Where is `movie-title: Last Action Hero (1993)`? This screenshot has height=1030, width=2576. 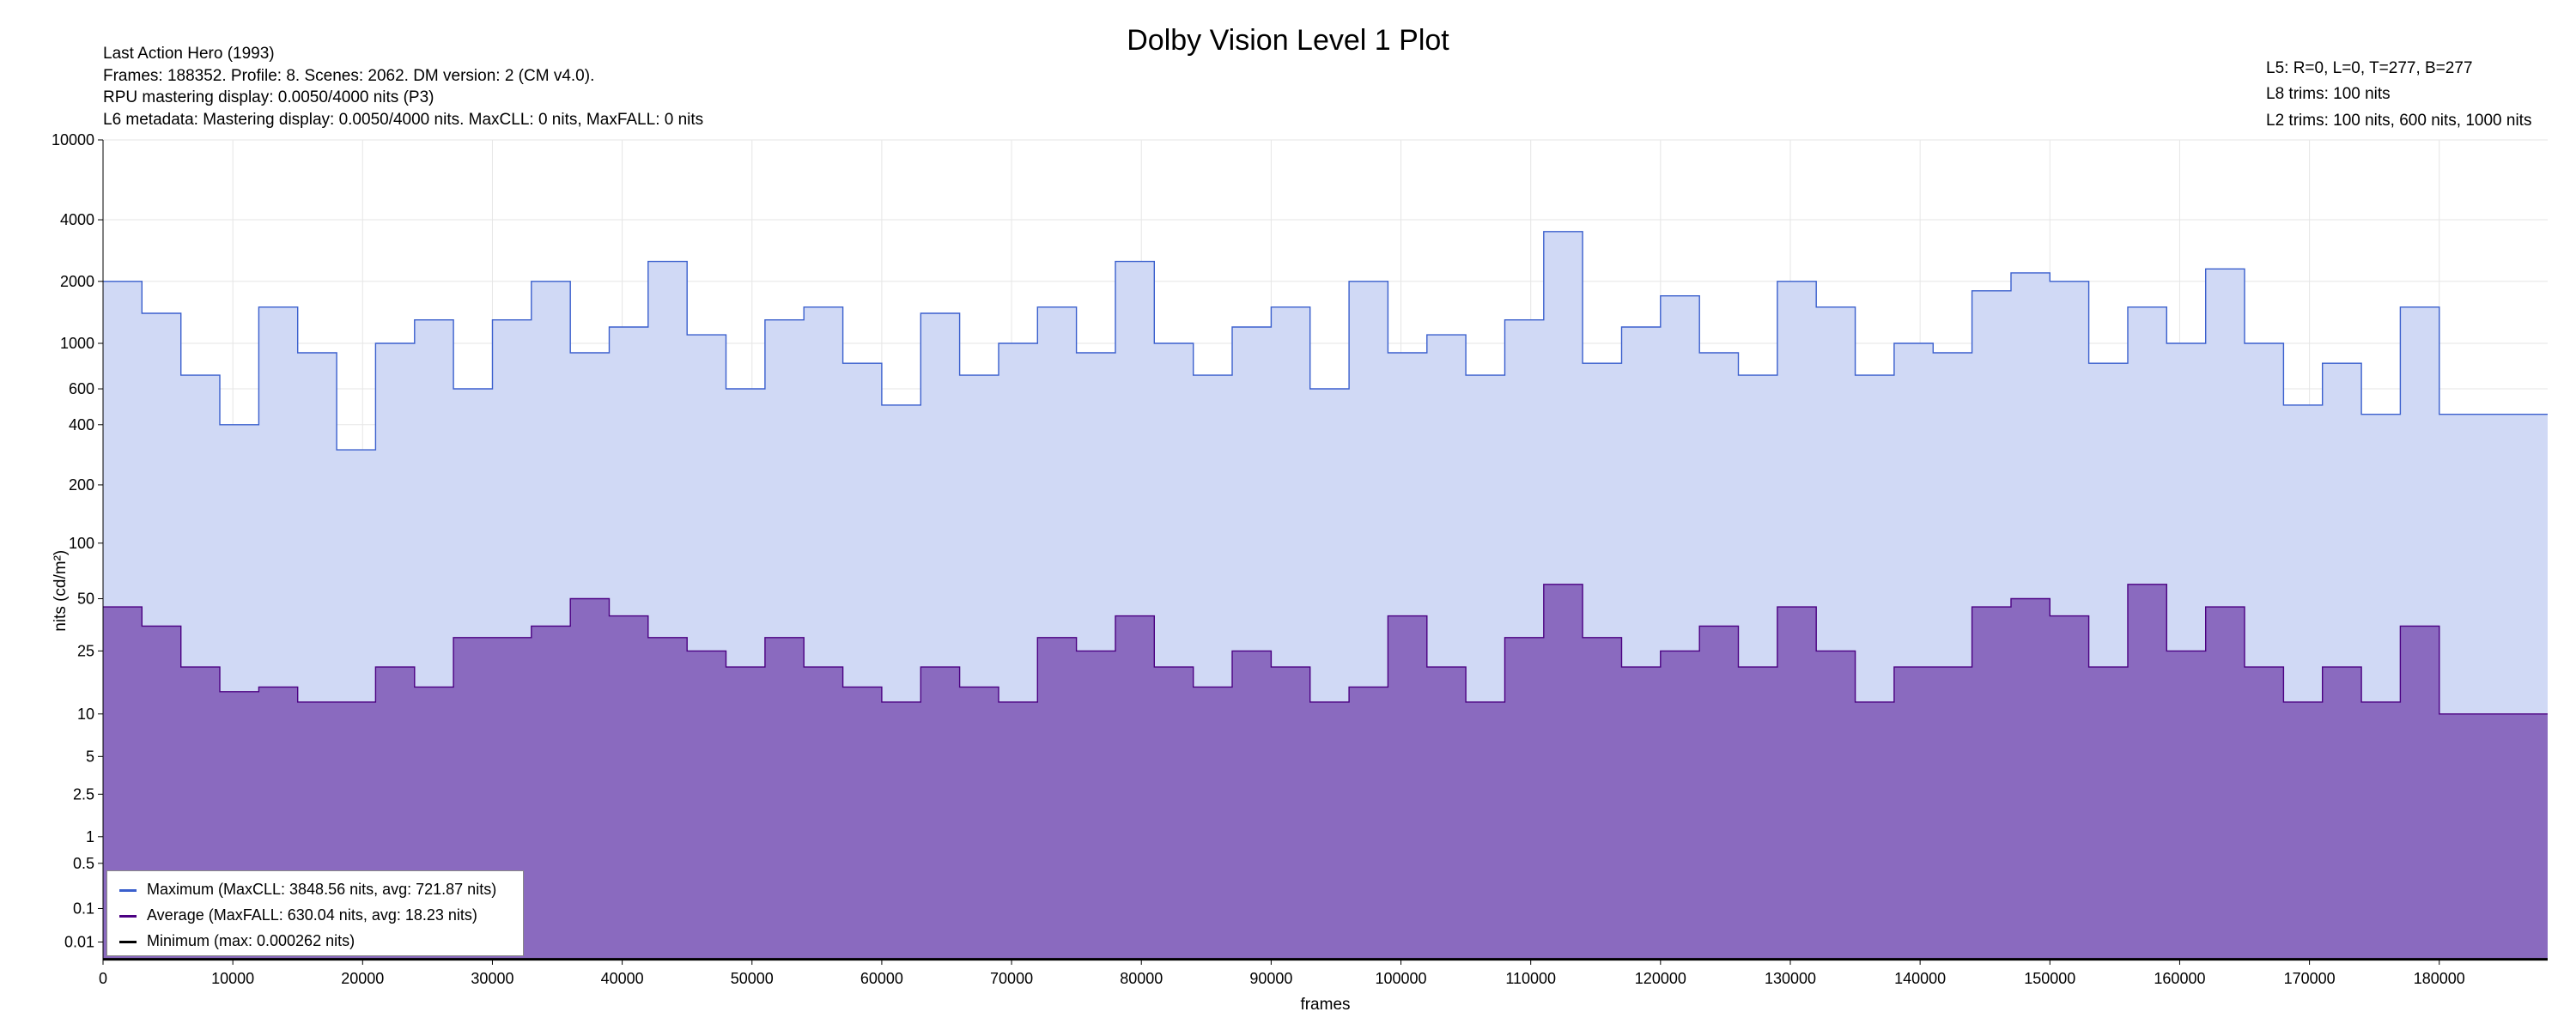 movie-title: Last Action Hero (1993) is located at coordinates (189, 54).